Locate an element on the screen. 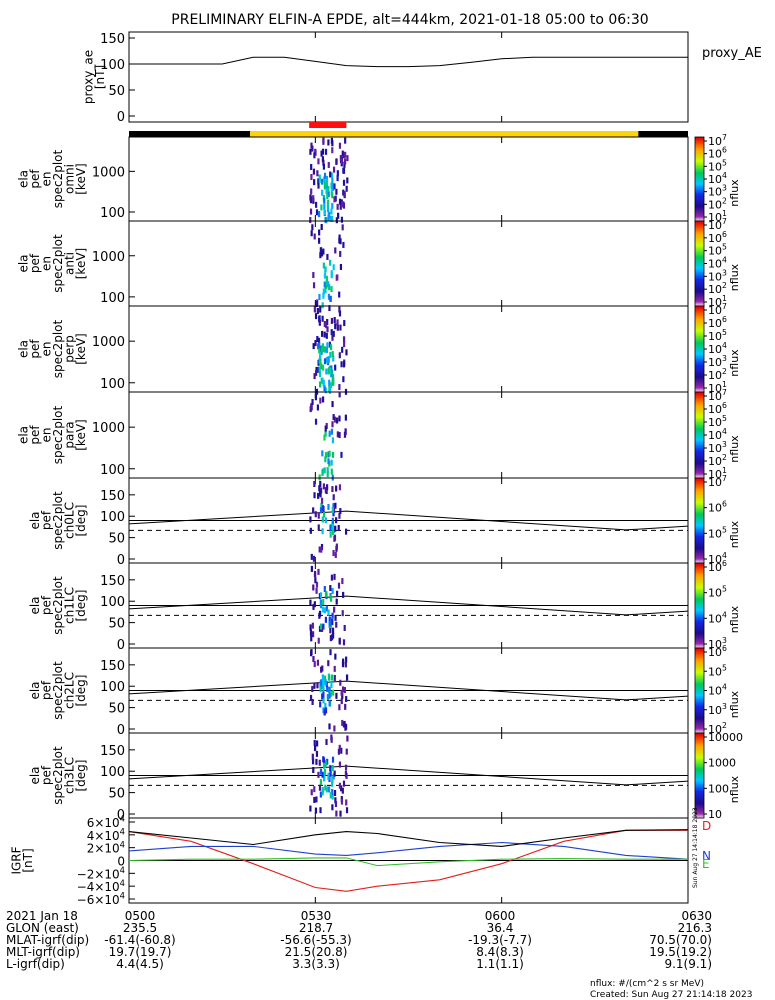 This screenshot has width=775, height=1000. status-bar-segment is located at coordinates (190, 134).